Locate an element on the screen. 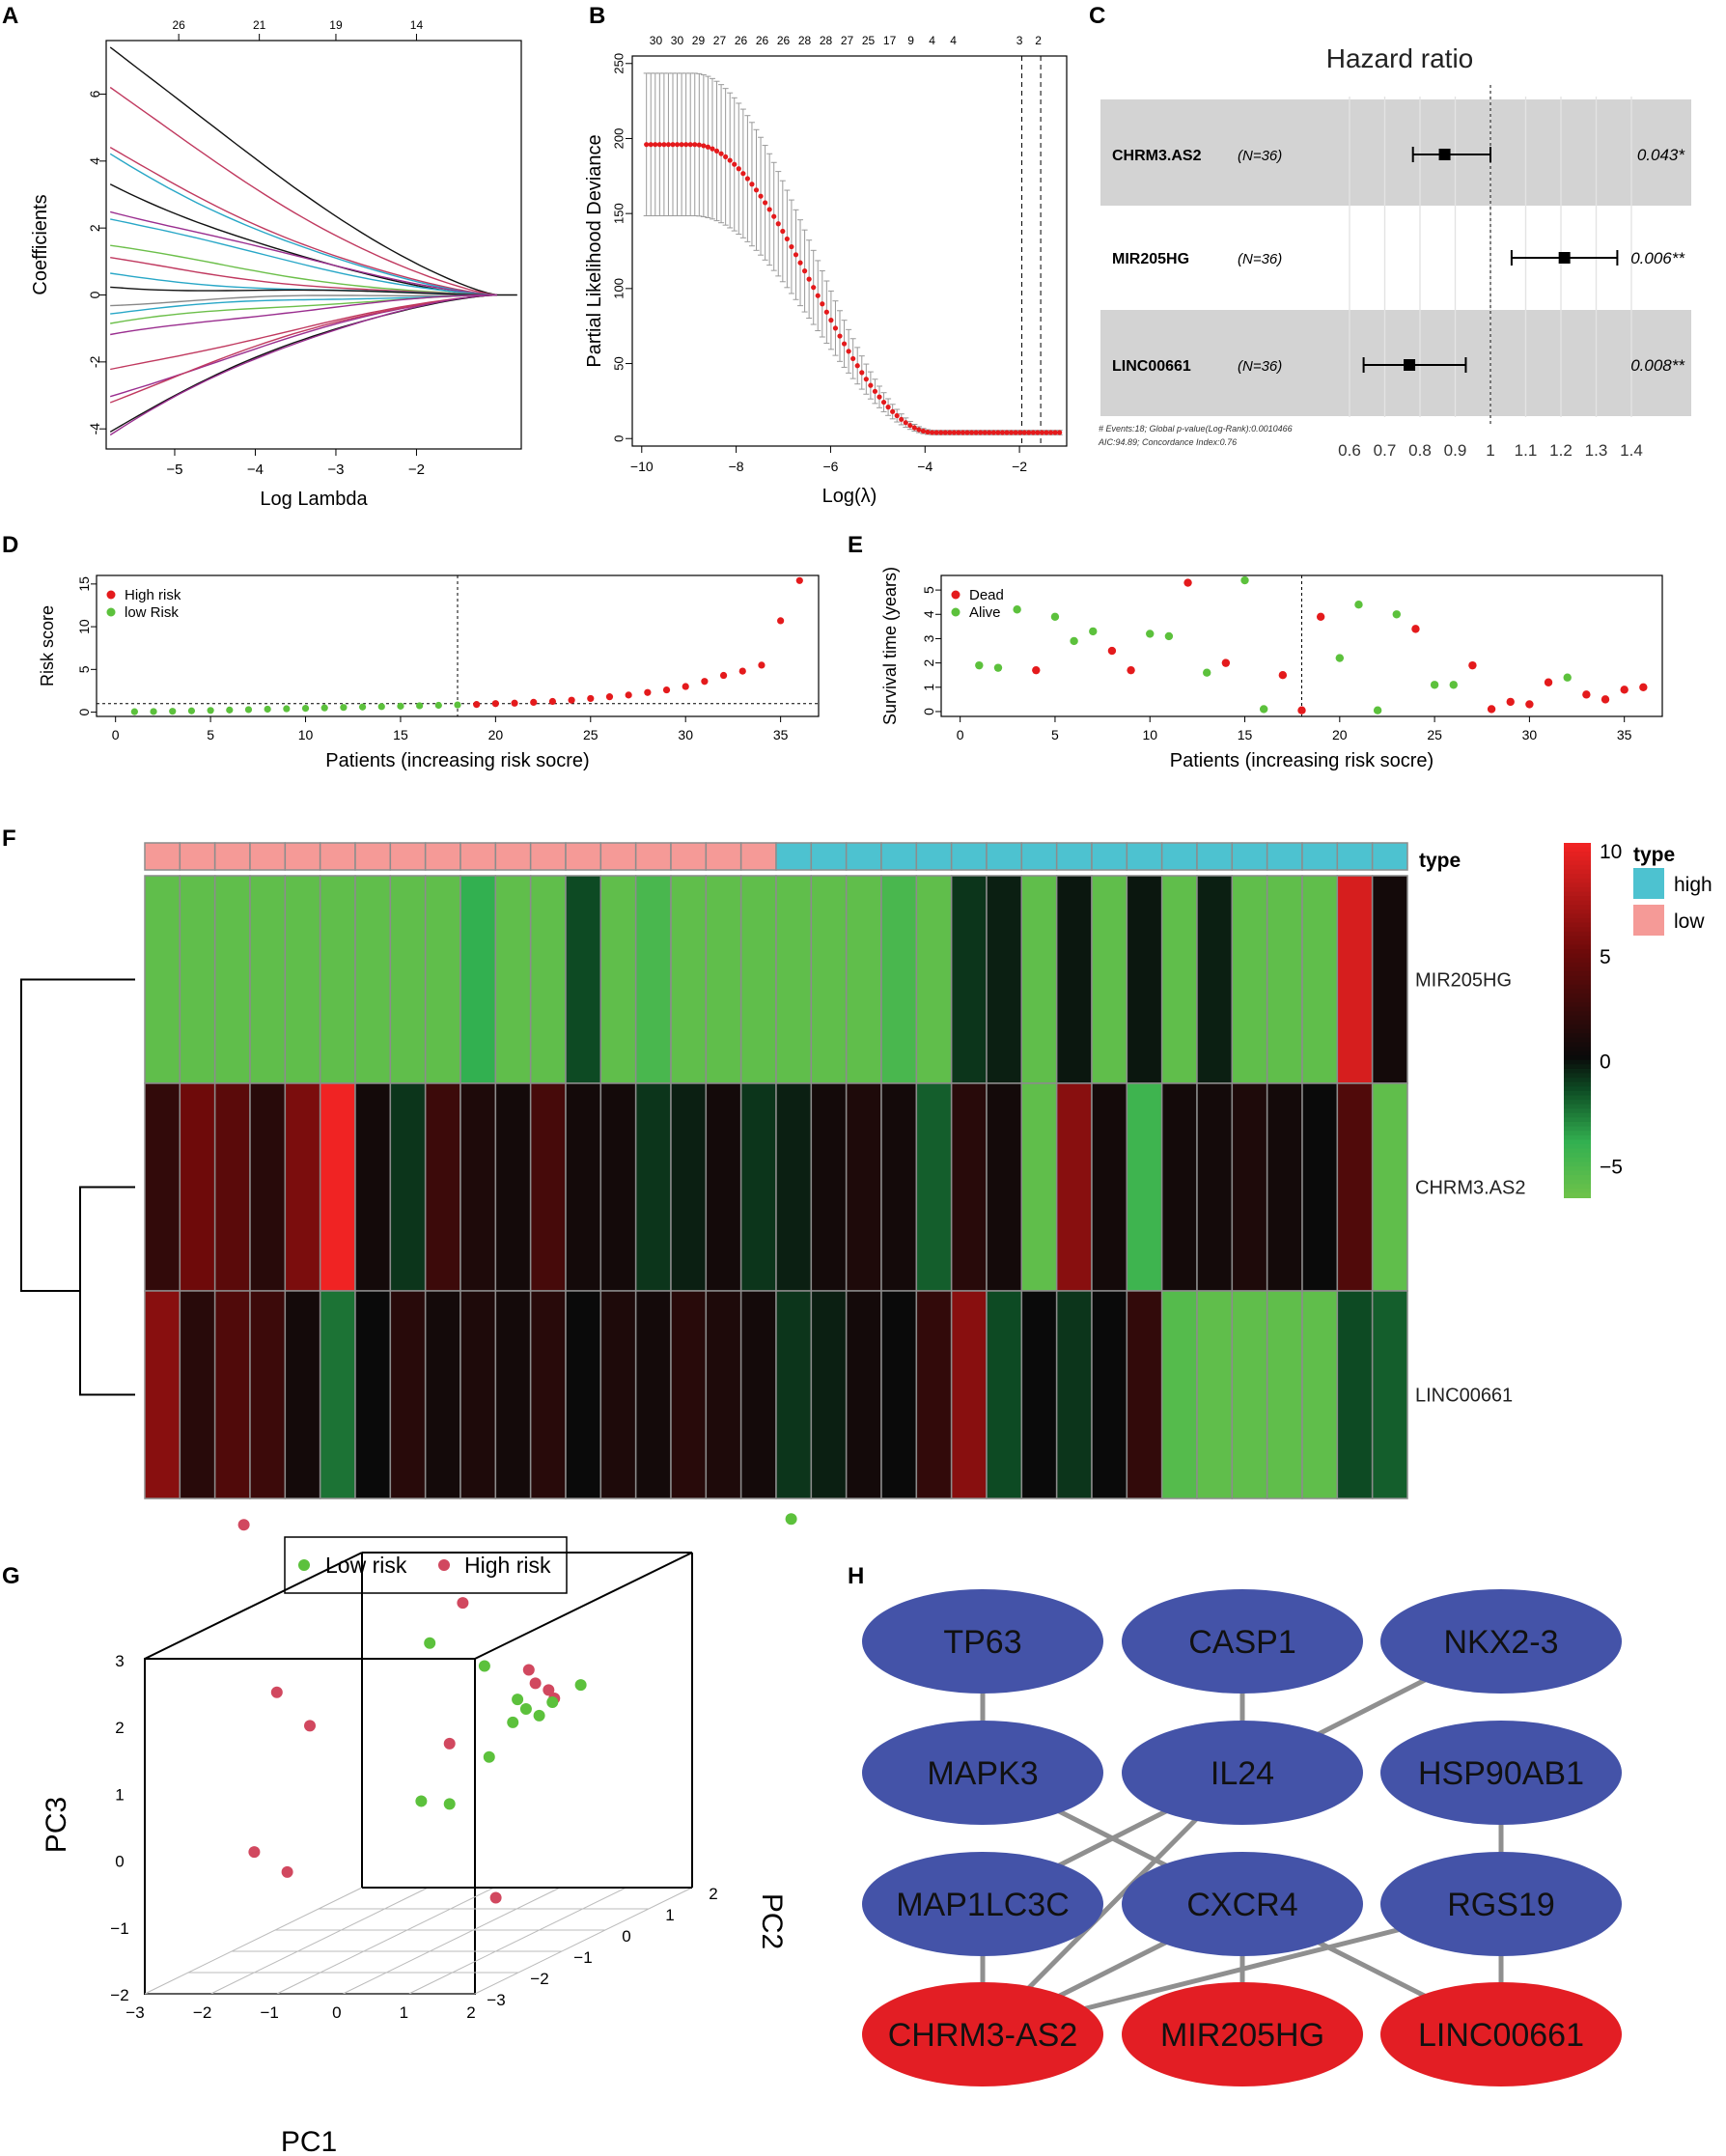 The image size is (1726, 2156). x-tick-label: −4 is located at coordinates (925, 467).